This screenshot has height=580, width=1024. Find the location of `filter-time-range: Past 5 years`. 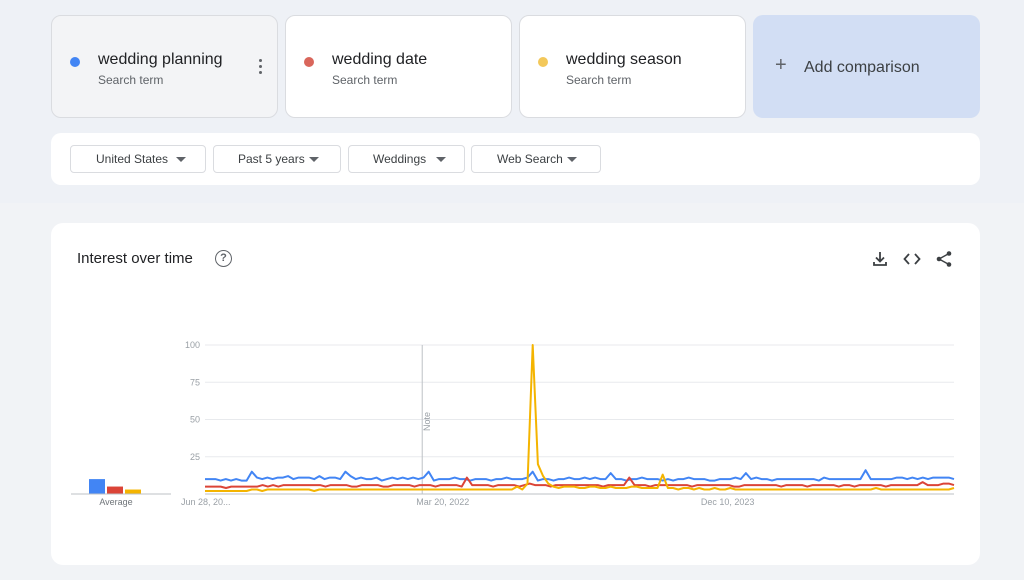

filter-time-range: Past 5 years is located at coordinates (277, 159).